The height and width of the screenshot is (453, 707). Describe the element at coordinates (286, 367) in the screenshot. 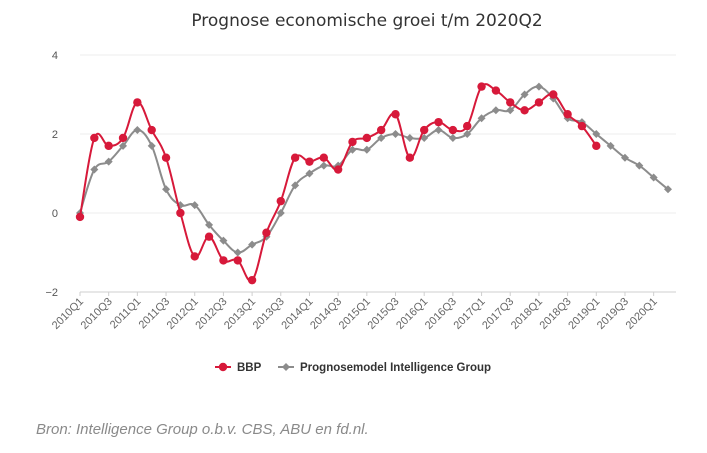

I see `legend-marker-diamond` at that location.